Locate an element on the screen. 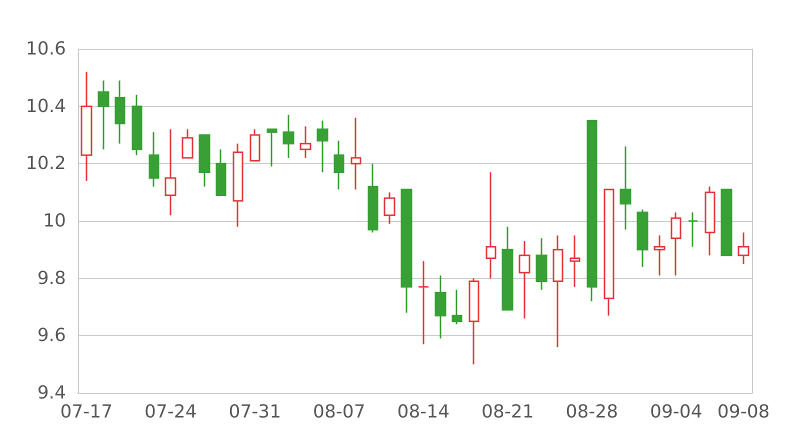 The image size is (800, 440). y-tick-label: 10.2 is located at coordinates (46, 163).